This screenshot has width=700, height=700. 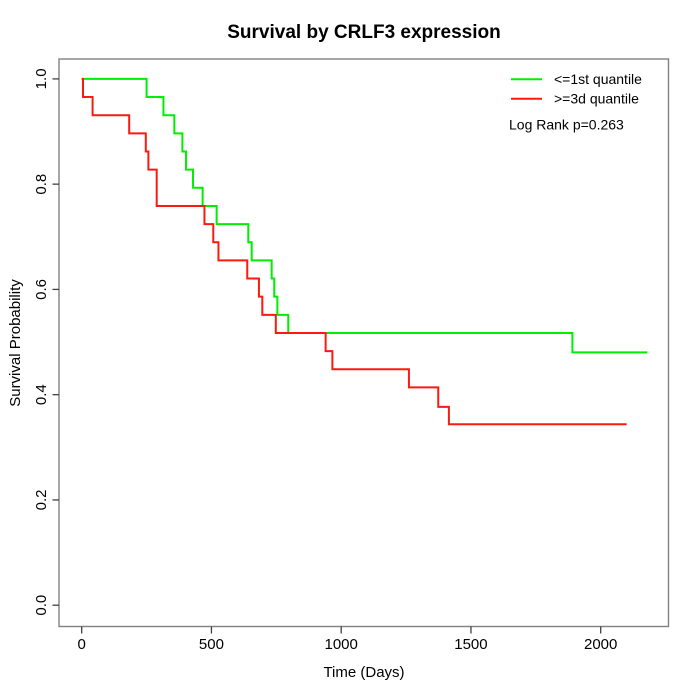 What do you see at coordinates (41, 289) in the screenshot?
I see `y-tick-label: 0.6` at bounding box center [41, 289].